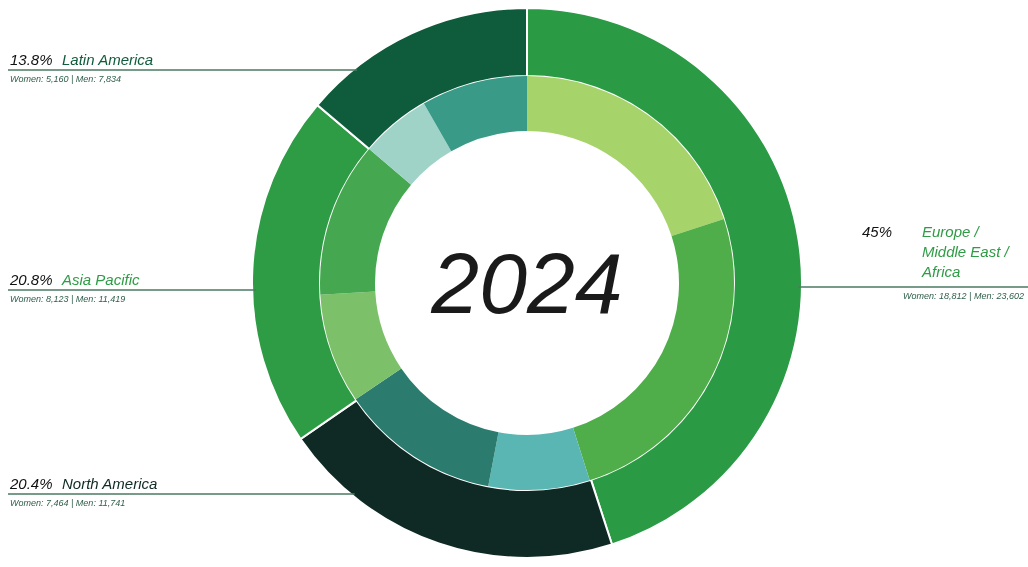 The image size is (1028, 567). I want to click on slice-label: Europe / Middle East / Africa, so click(966, 251).